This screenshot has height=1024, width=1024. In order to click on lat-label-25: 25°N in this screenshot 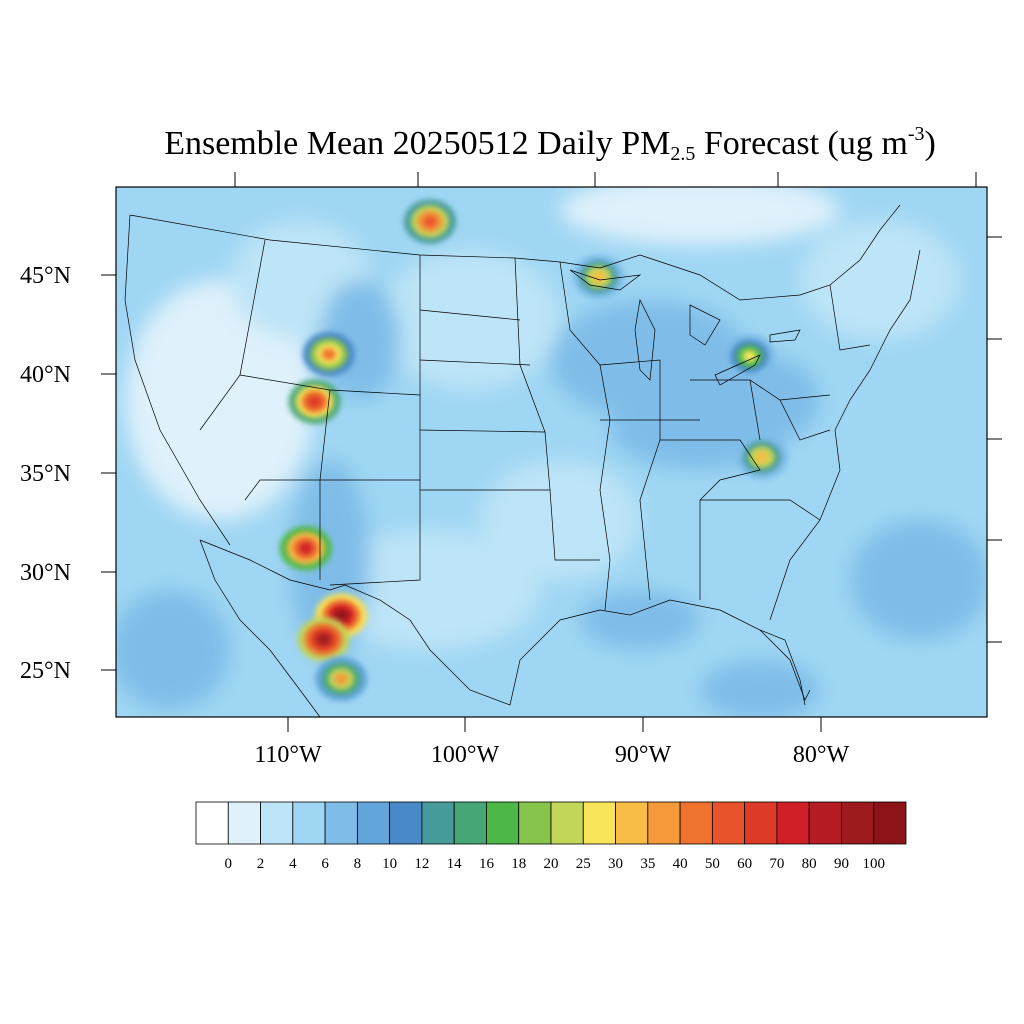, I will do `click(45, 671)`.